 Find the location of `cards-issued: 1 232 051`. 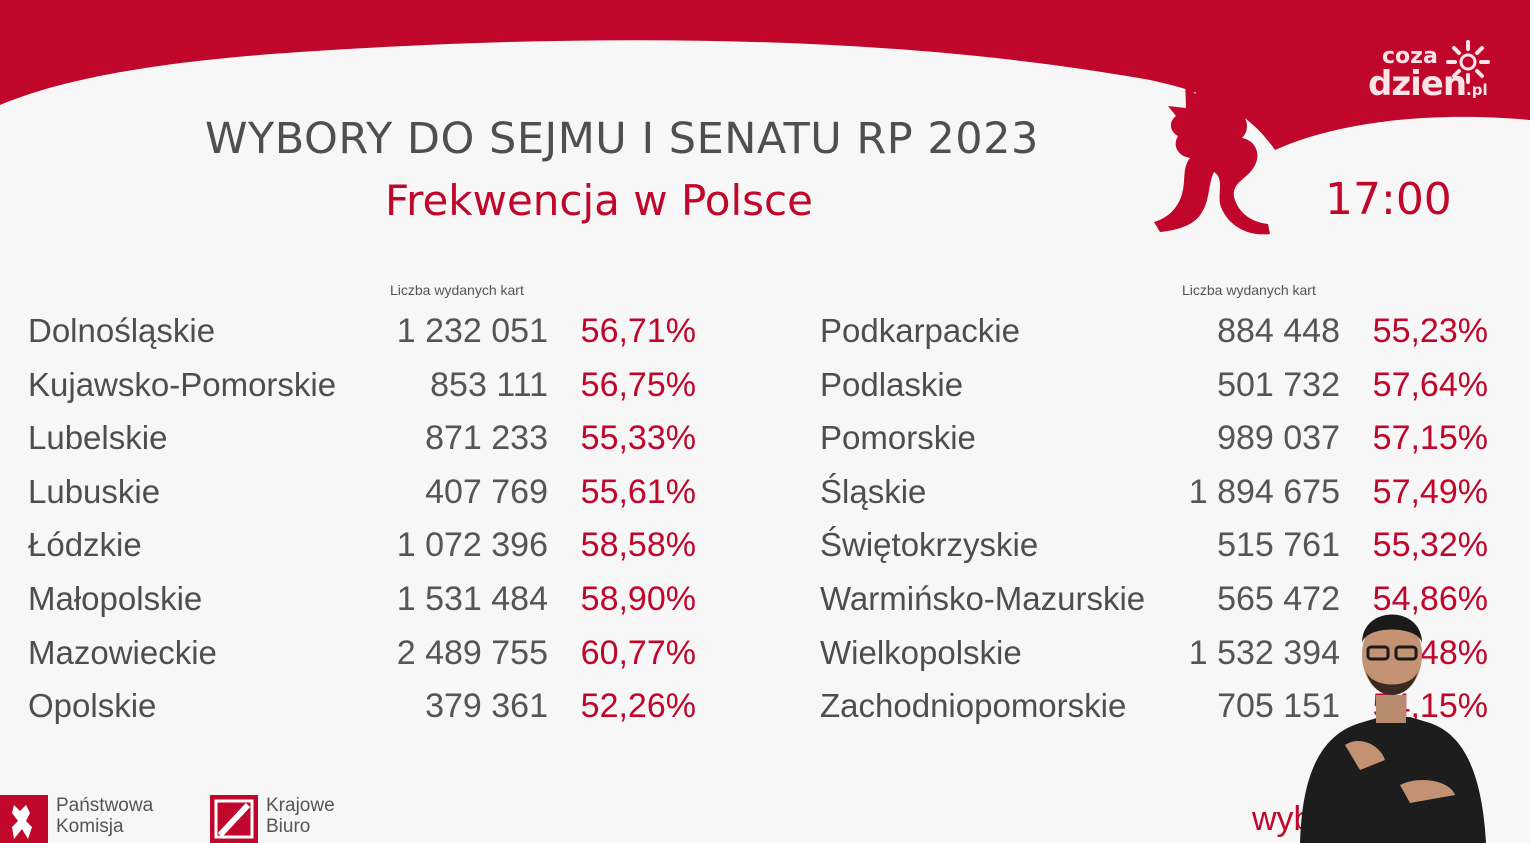

cards-issued: 1 232 051 is located at coordinates (472, 331).